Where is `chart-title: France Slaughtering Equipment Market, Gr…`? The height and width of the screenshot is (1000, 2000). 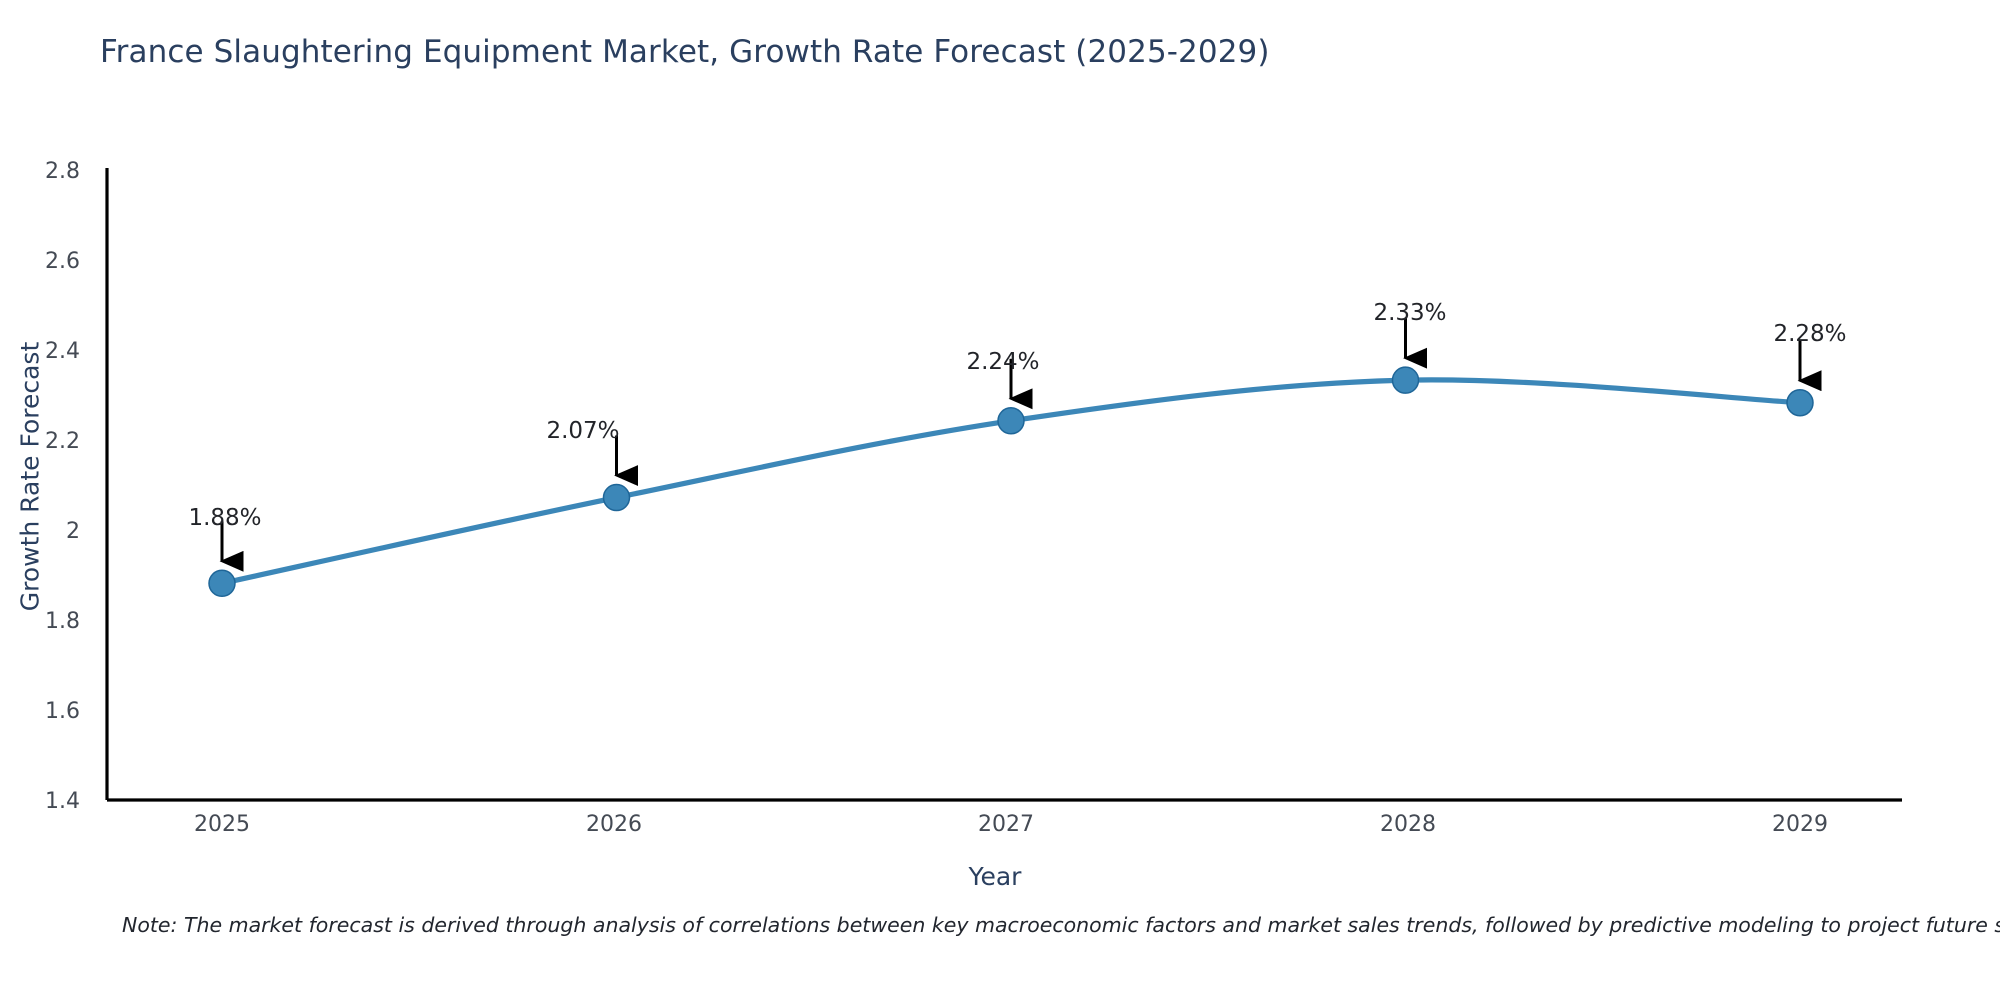
chart-title: France Slaughtering Equipment Market, Gr… is located at coordinates (685, 52).